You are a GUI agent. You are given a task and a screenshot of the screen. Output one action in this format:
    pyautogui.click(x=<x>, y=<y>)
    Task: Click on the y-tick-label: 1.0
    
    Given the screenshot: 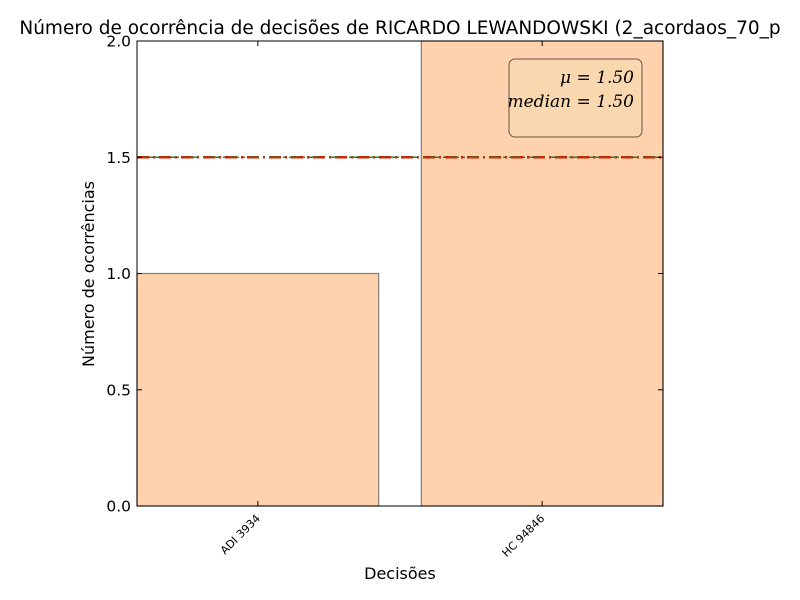 What is the action you would take?
    pyautogui.click(x=118, y=274)
    